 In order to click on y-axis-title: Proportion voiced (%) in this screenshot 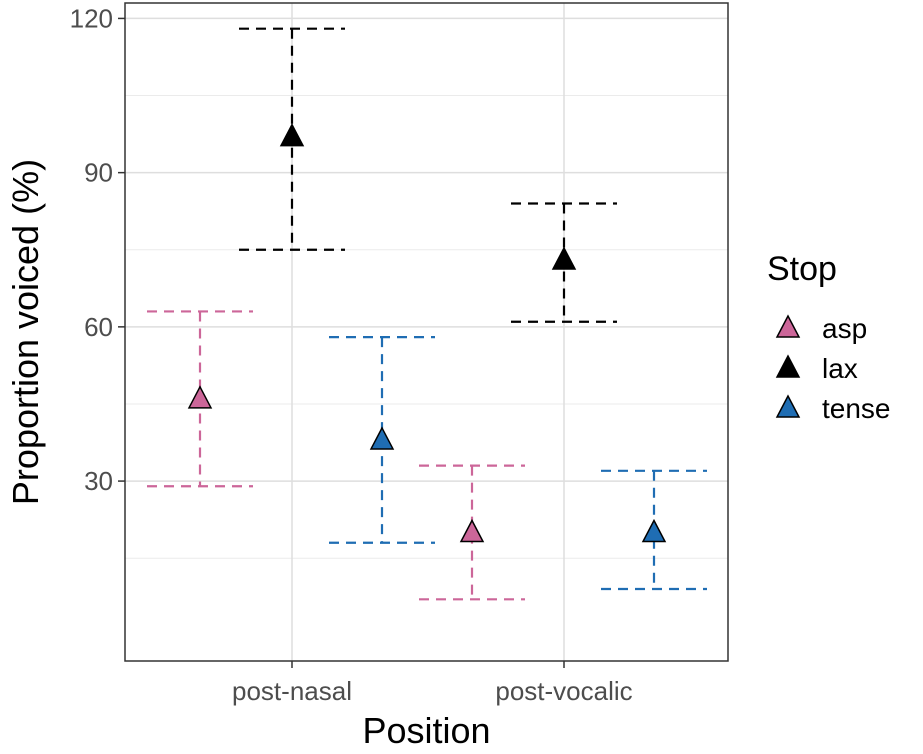, I will do `click(25, 332)`.